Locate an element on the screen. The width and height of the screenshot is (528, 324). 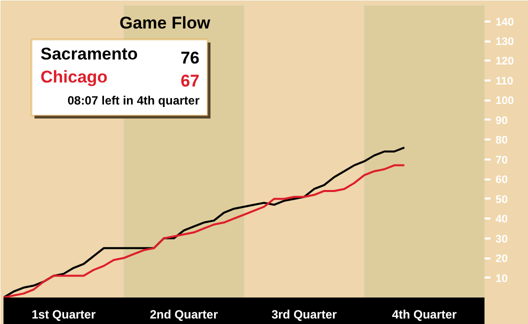
annotation: 76 is located at coordinates (190, 58).